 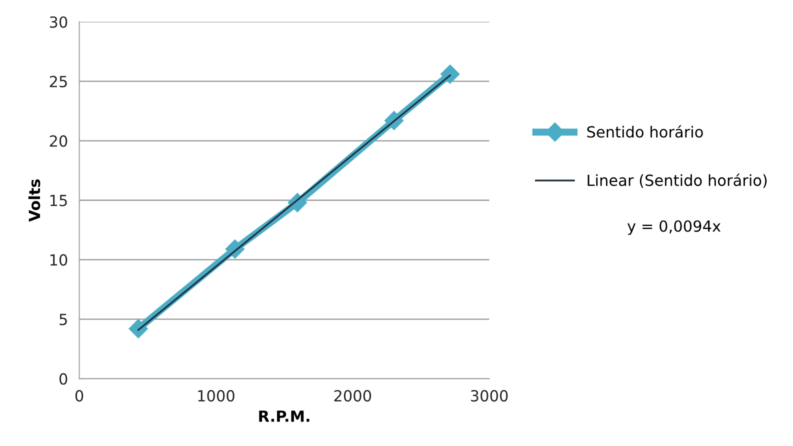 What do you see at coordinates (489, 396) in the screenshot?
I see `x-tick-label: 3000` at bounding box center [489, 396].